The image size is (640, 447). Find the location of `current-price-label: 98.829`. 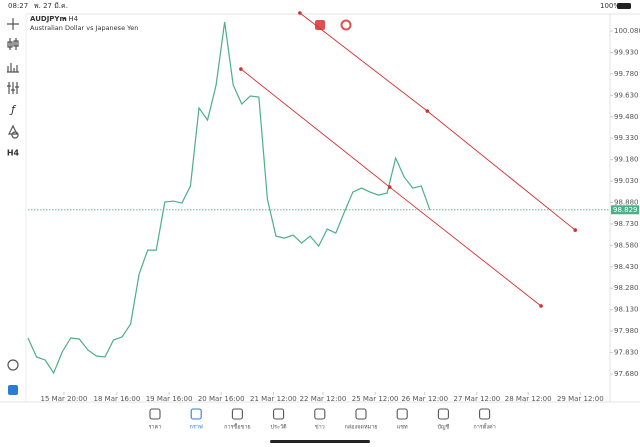

current-price-label: 98.829 is located at coordinates (625, 210).